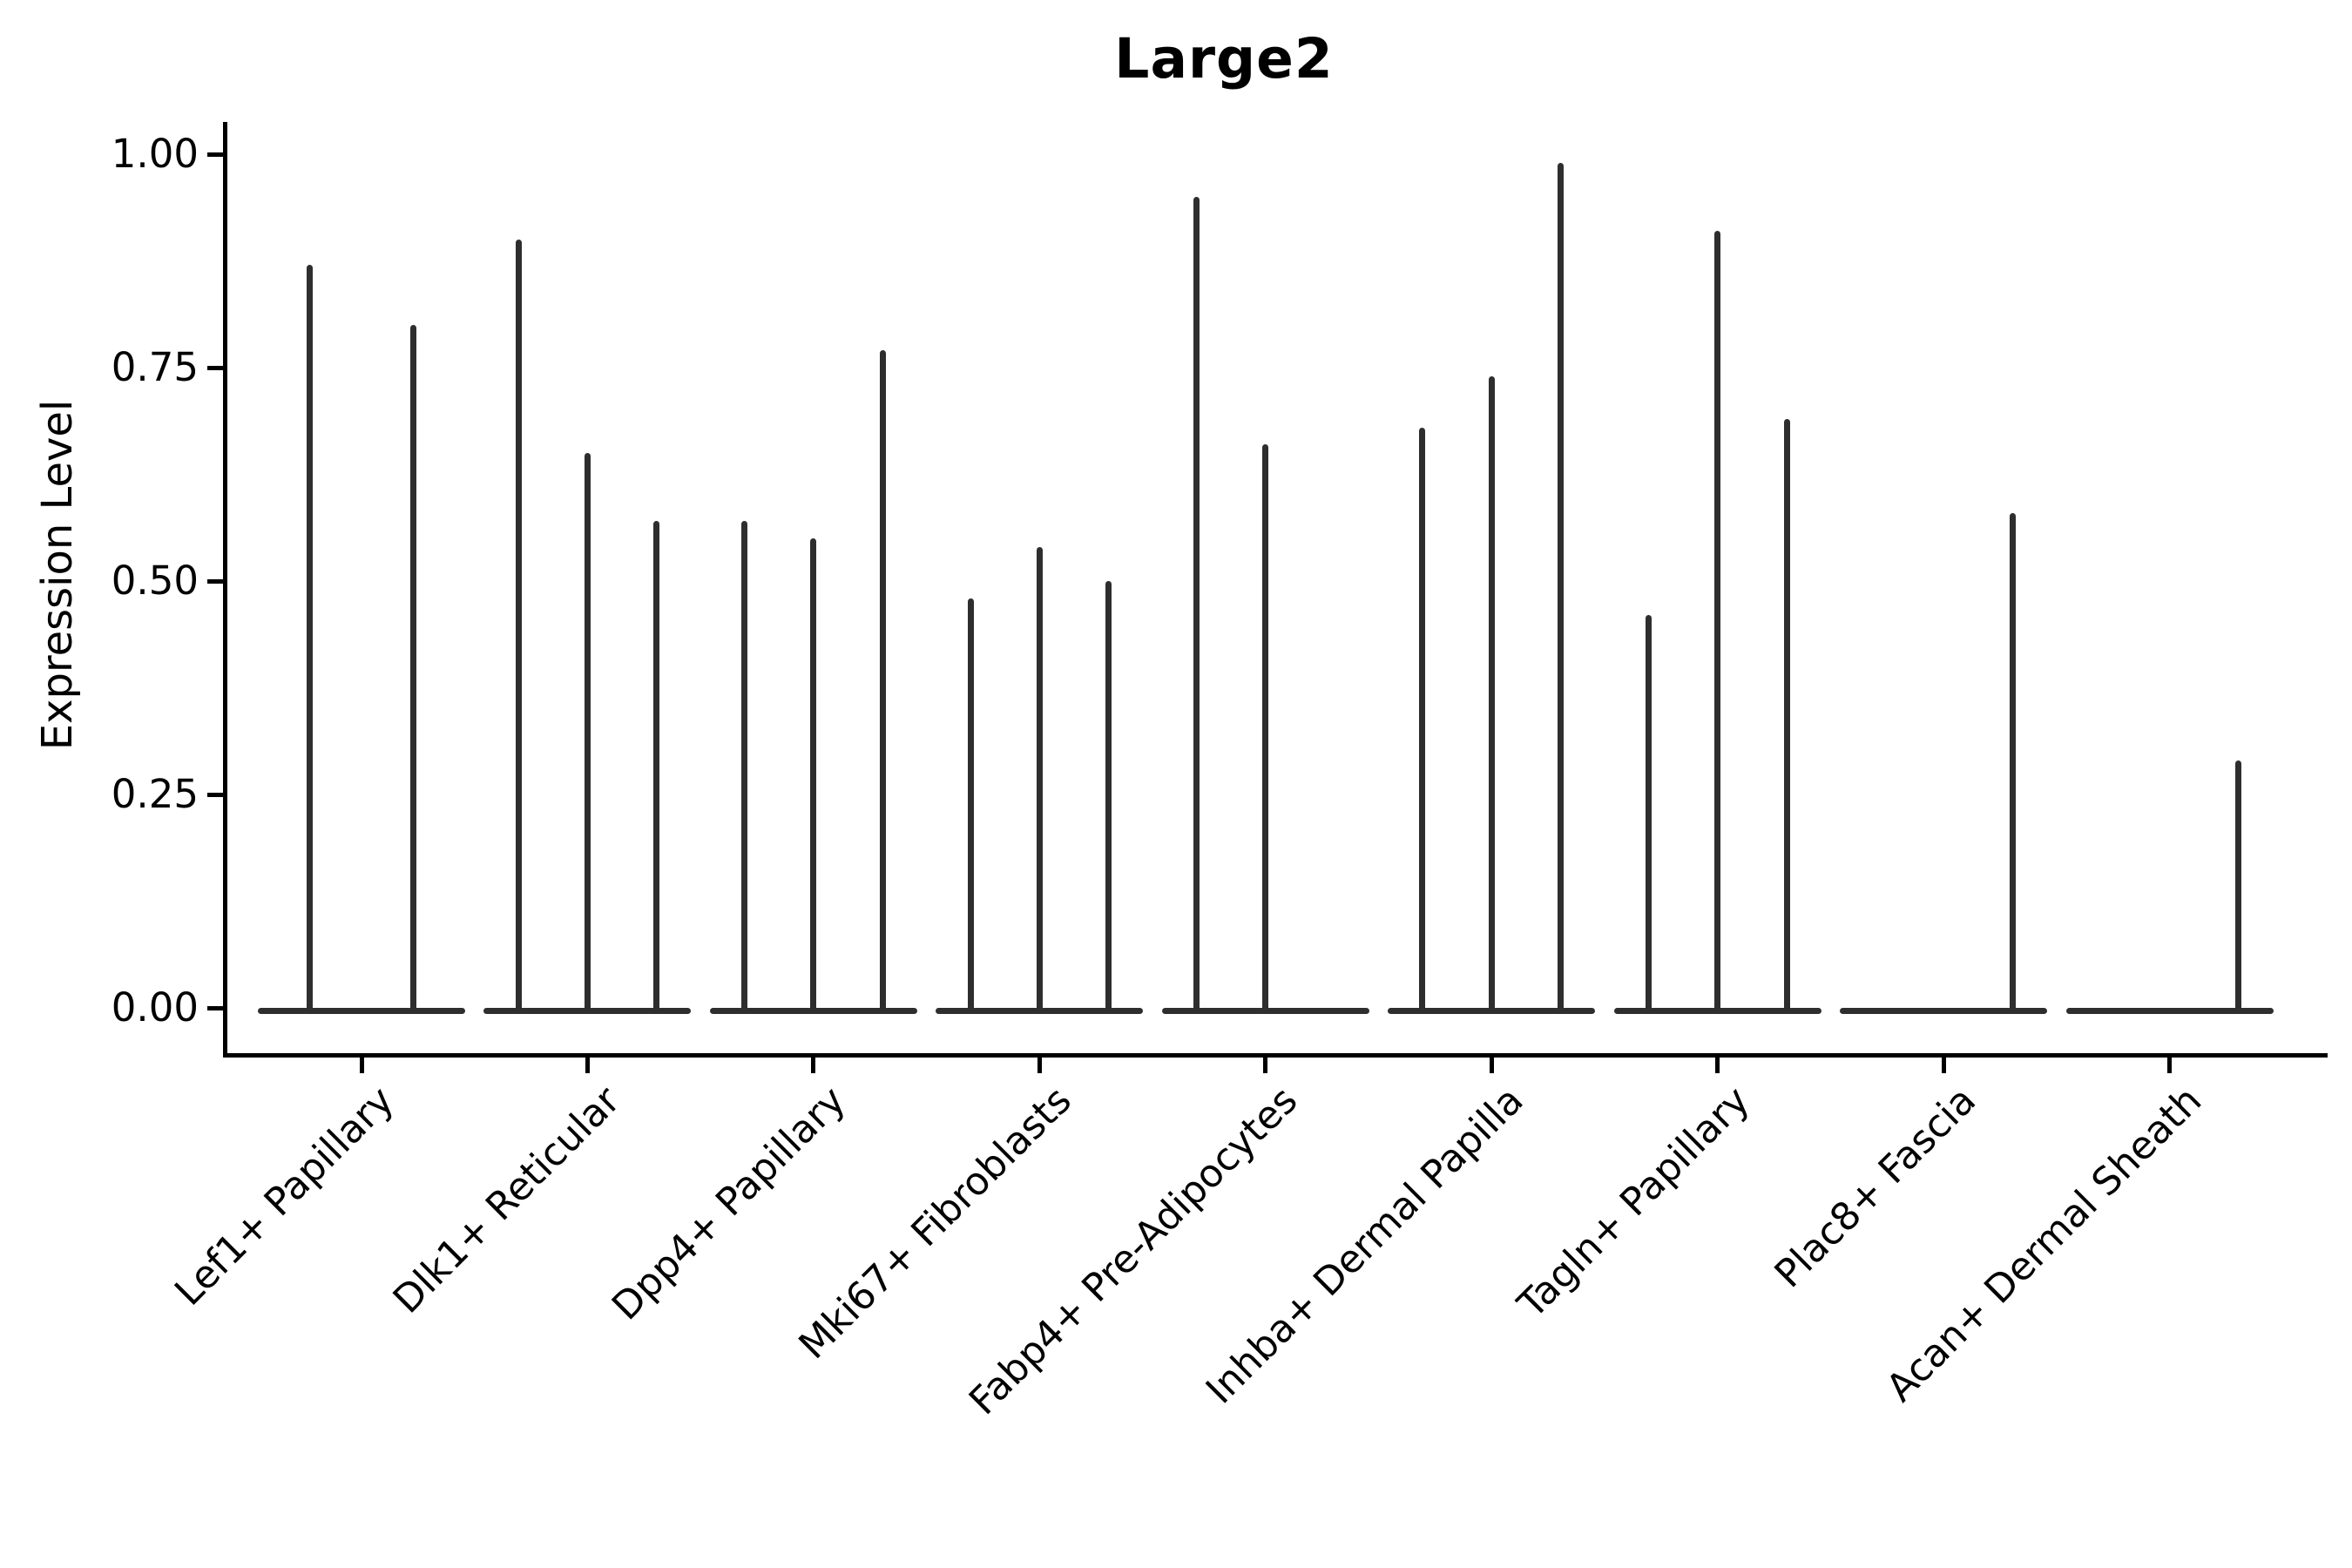 The image size is (2352, 1568). What do you see at coordinates (155, 1007) in the screenshot?
I see `y-tick-label: 0.00` at bounding box center [155, 1007].